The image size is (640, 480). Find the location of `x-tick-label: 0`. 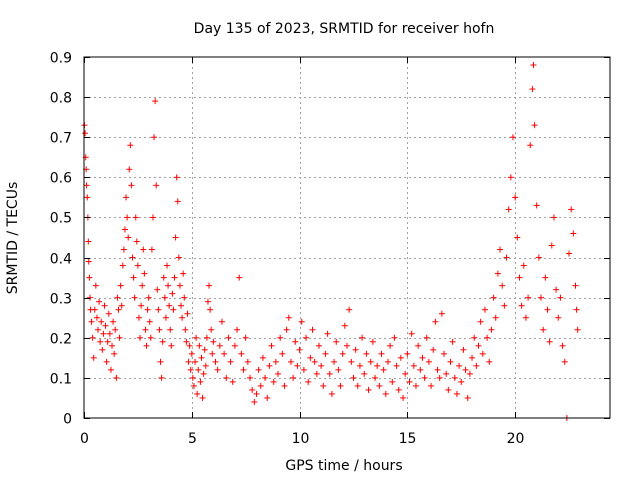

x-tick-label: 0 is located at coordinates (84, 439).